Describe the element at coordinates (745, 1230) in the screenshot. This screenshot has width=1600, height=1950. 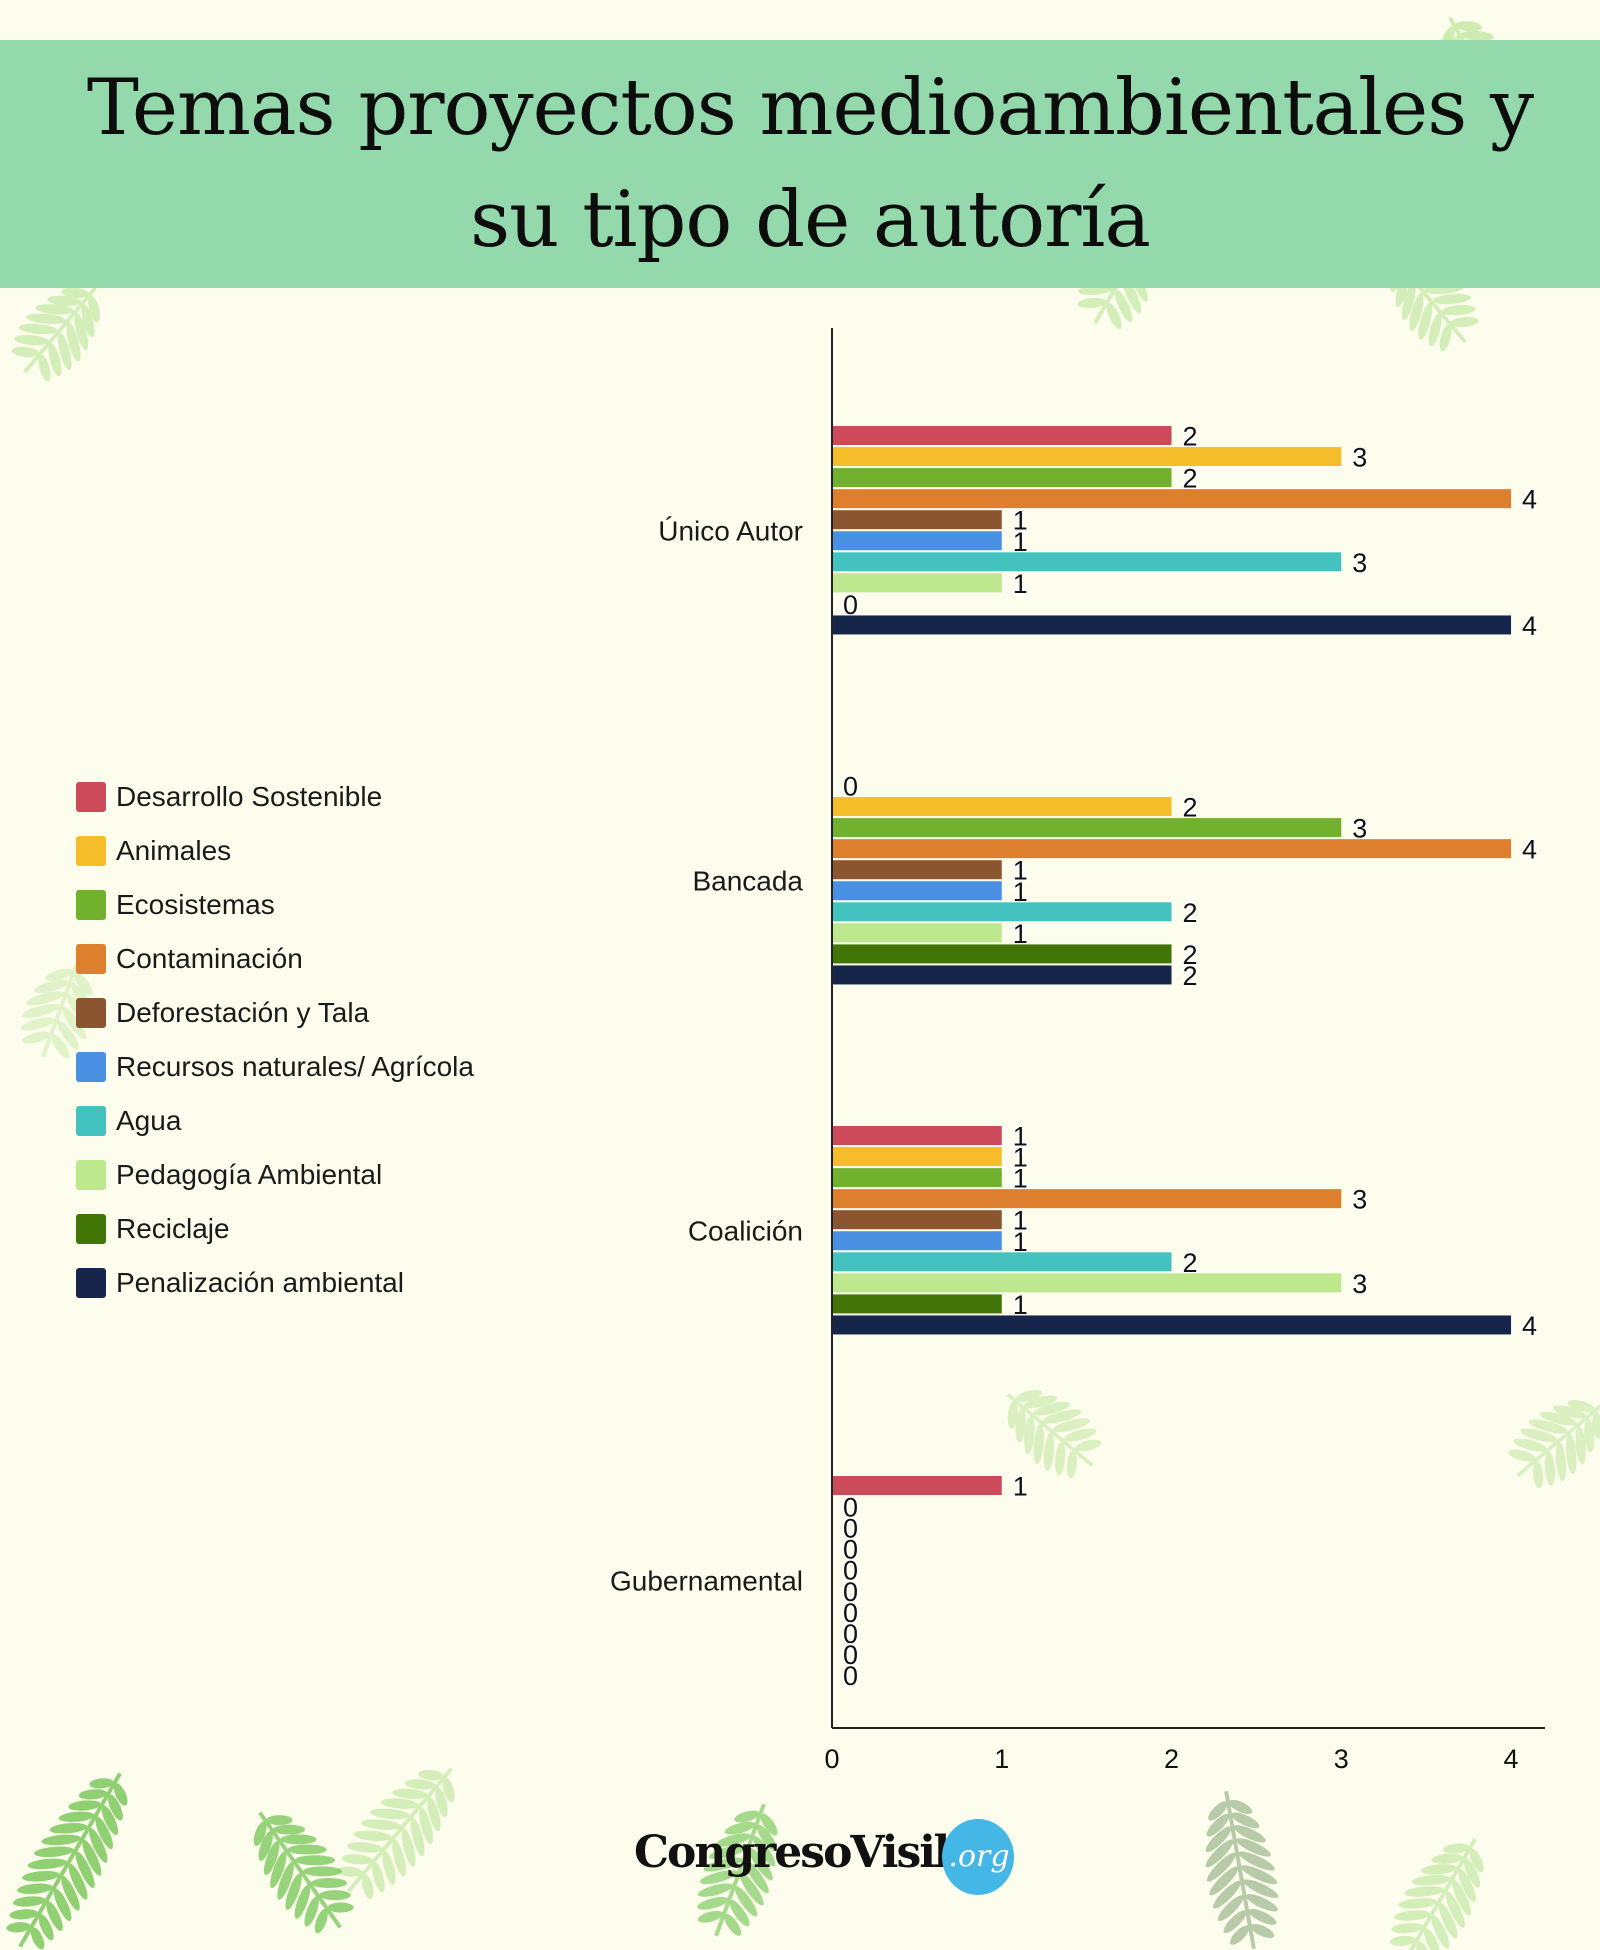
I see `category-label: Coalición` at that location.